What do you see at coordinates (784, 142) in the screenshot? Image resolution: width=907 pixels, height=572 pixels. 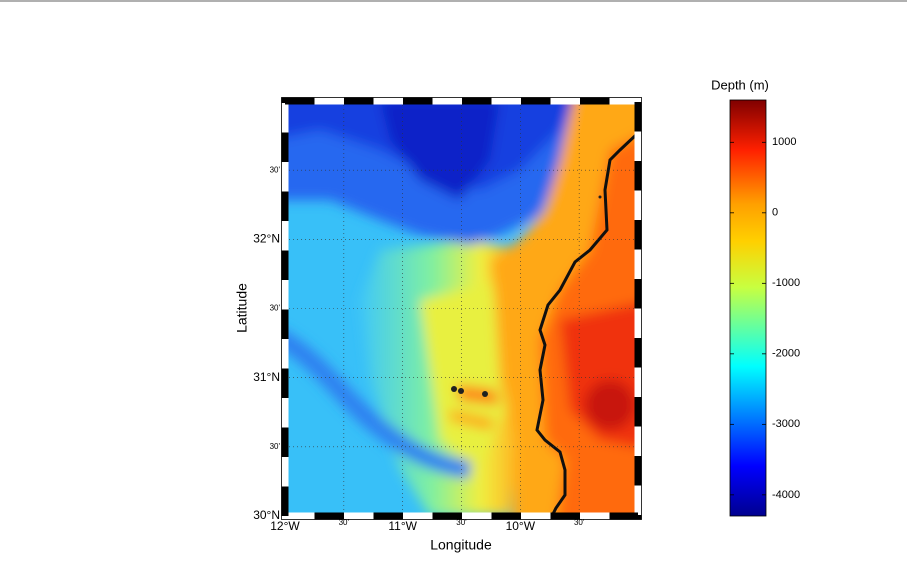 I see `colorbar-tick-label: 1000` at bounding box center [784, 142].